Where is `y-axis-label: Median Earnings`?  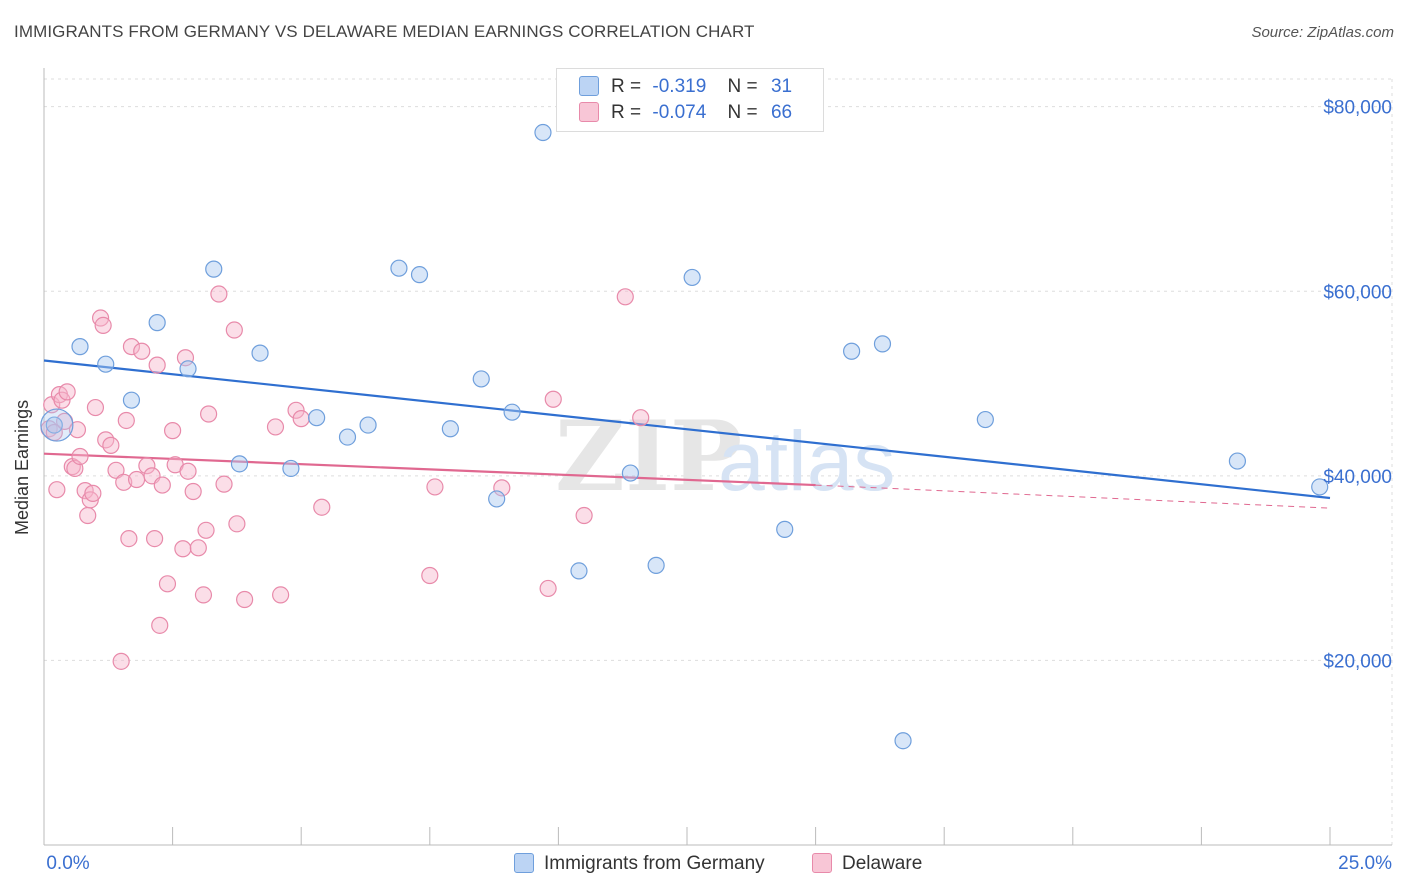 y-axis-label: Median Earnings is located at coordinates (22, 467).